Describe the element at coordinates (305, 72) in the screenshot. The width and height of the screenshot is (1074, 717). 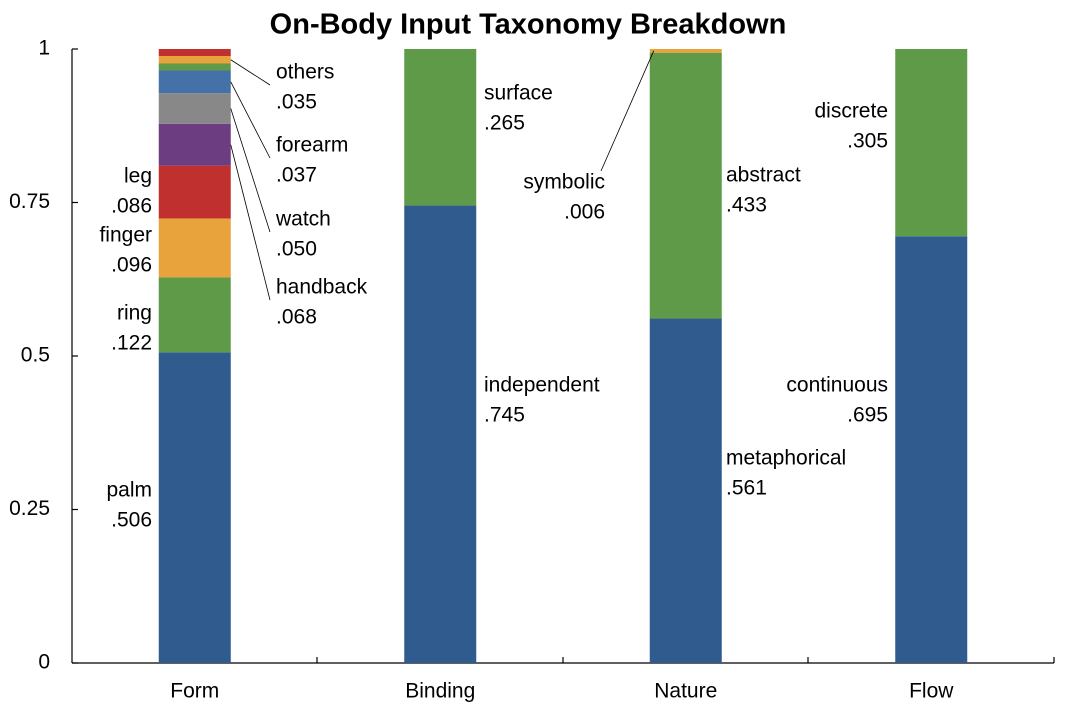
I see `segment-name: others` at that location.